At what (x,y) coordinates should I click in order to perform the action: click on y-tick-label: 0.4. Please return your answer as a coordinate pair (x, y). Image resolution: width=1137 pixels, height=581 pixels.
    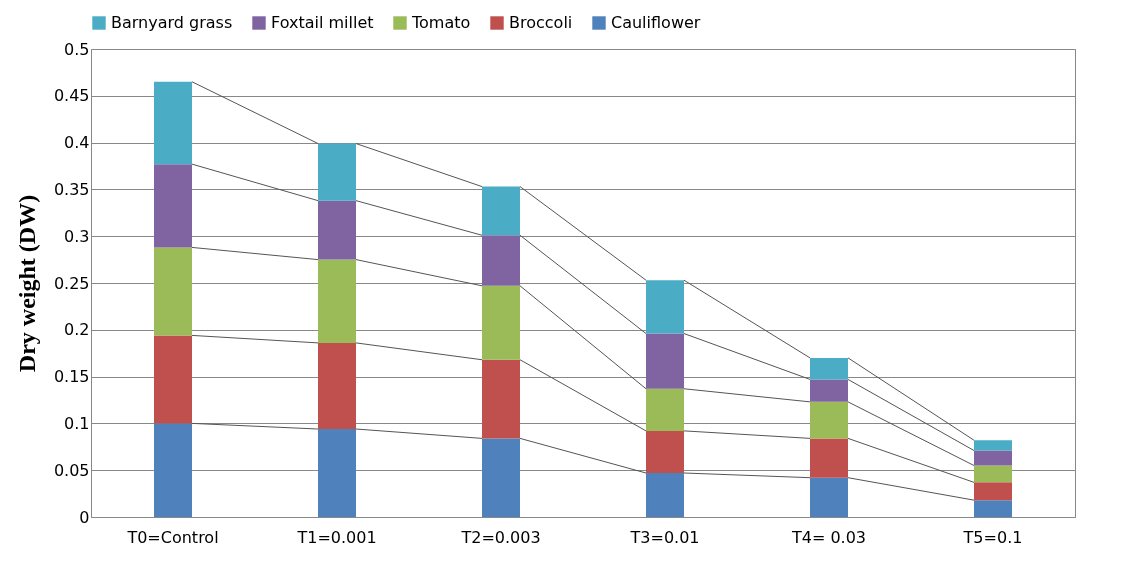
    Looking at the image, I should click on (77, 143).